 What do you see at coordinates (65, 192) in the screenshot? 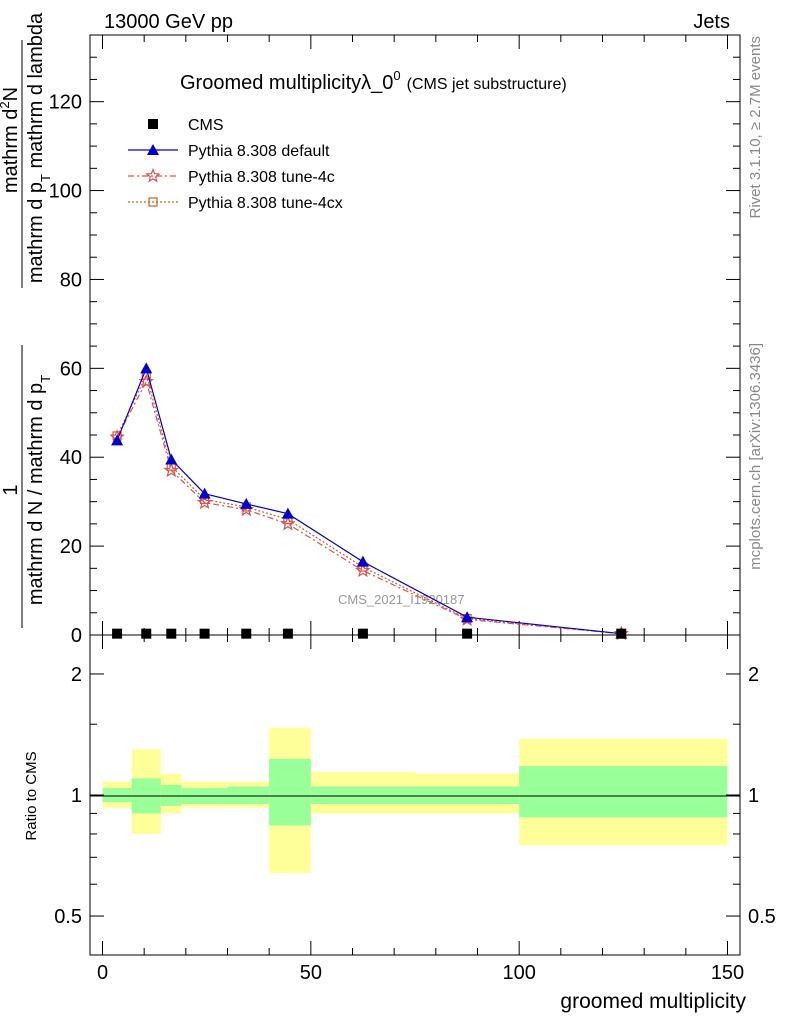
I see `y-tick-label: 100` at bounding box center [65, 192].